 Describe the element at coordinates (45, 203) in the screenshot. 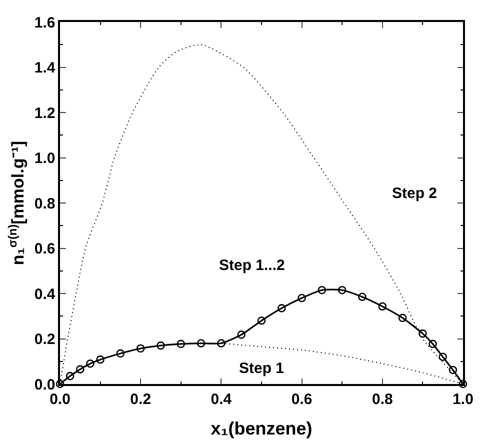

I see `y-tick-label: 0.8` at that location.